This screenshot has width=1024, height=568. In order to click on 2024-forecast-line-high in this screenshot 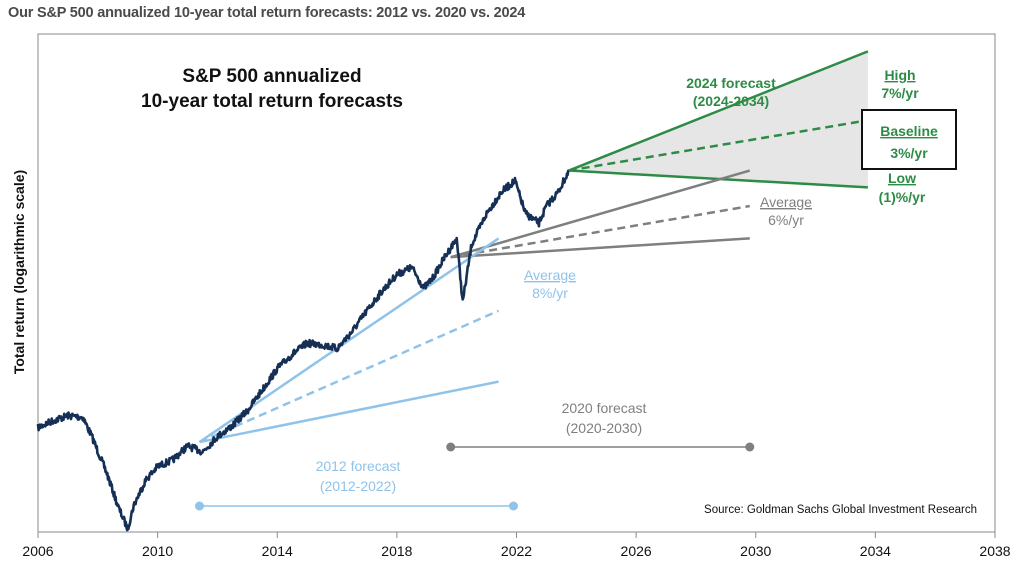, I will do `click(718, 111)`.